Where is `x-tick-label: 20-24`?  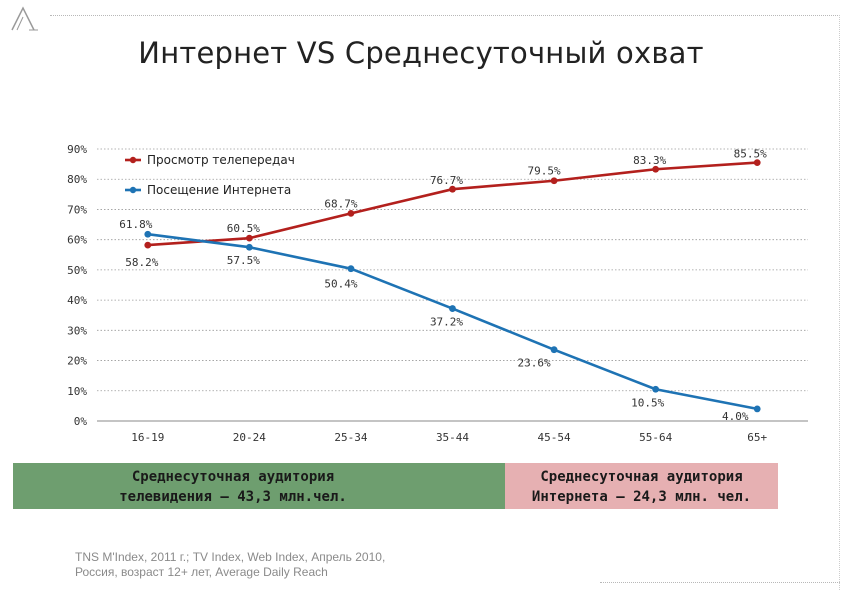
x-tick-label: 20-24 is located at coordinates (249, 437).